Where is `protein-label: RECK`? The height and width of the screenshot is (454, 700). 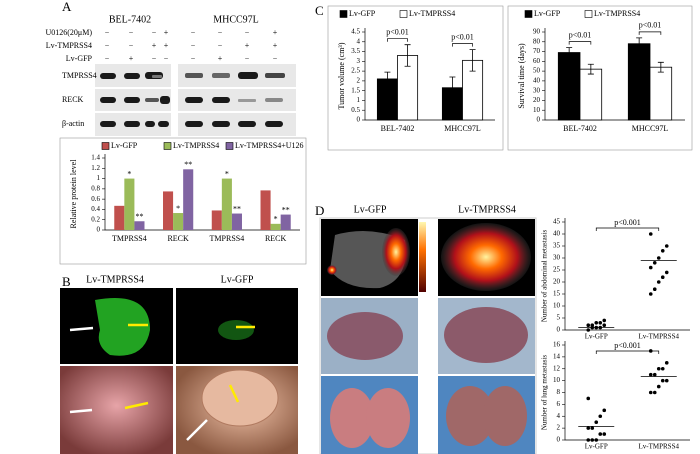 protein-label: RECK is located at coordinates (73, 99).